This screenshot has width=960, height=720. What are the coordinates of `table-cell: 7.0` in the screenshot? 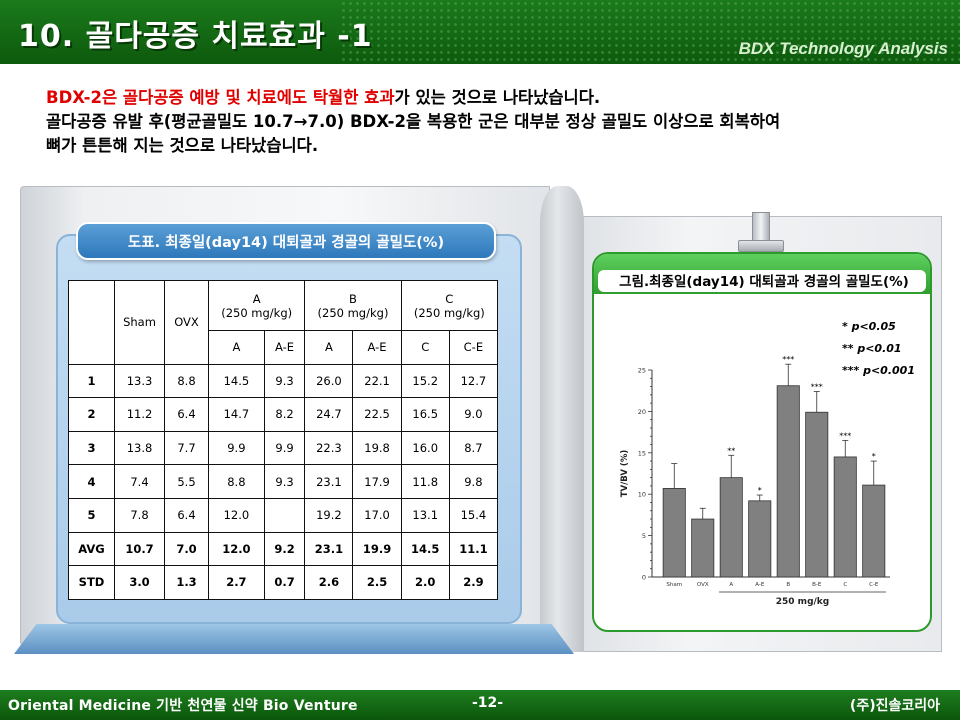 It's located at (186, 549).